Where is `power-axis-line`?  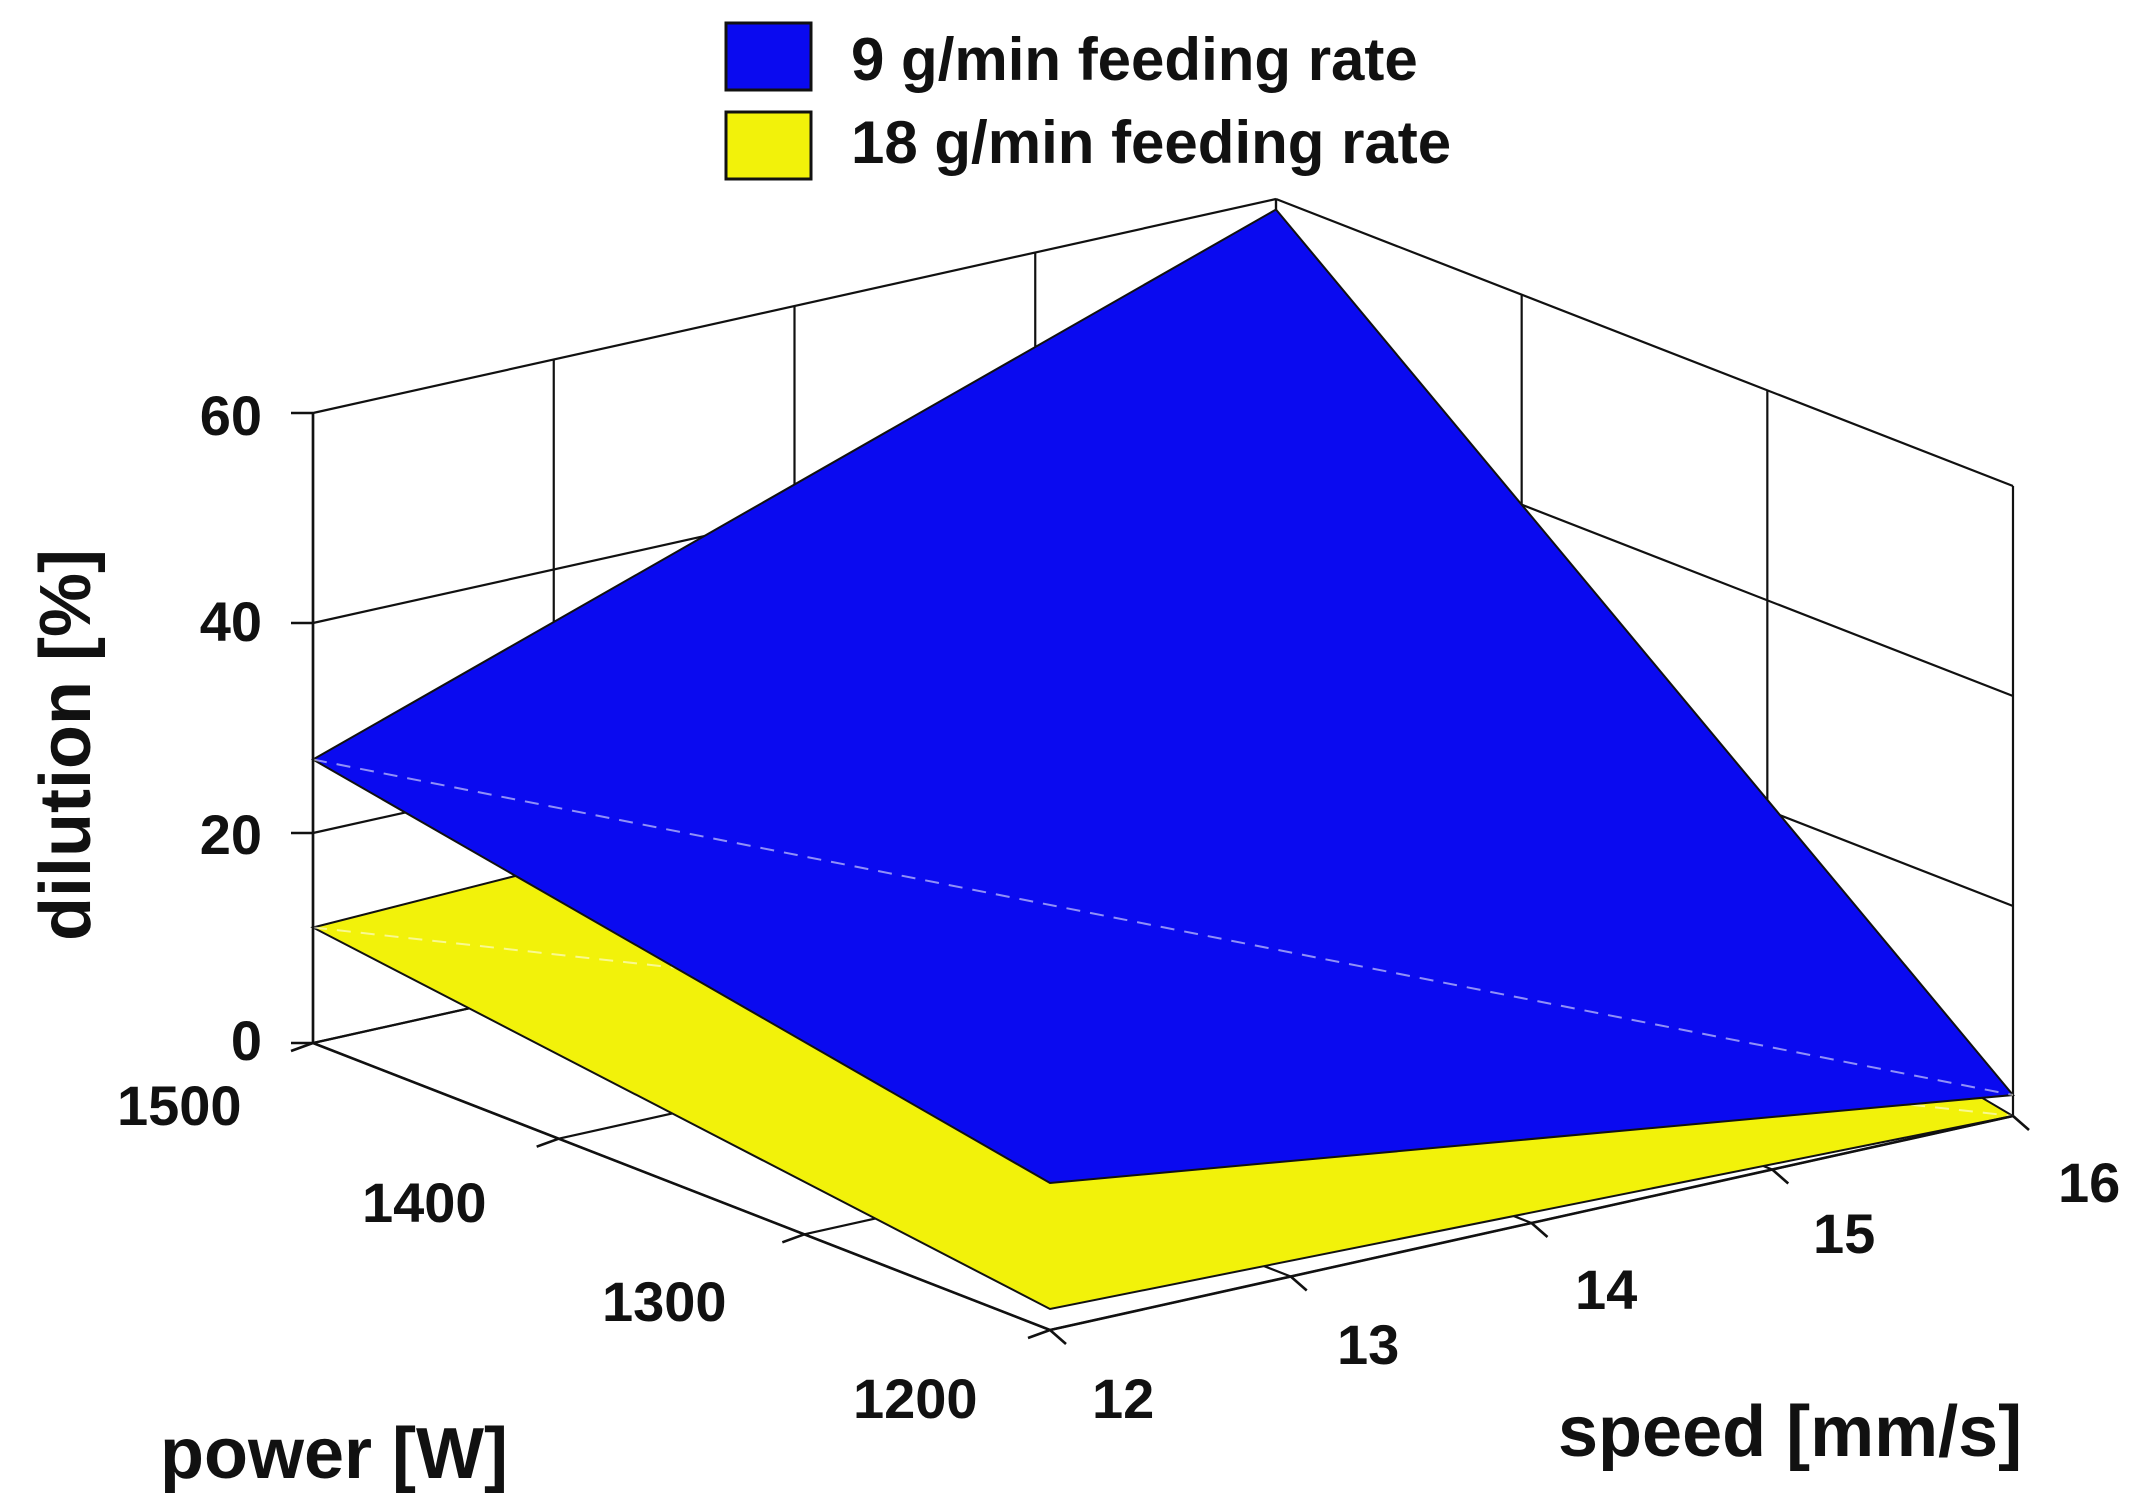 power-axis-line is located at coordinates (681, 1186).